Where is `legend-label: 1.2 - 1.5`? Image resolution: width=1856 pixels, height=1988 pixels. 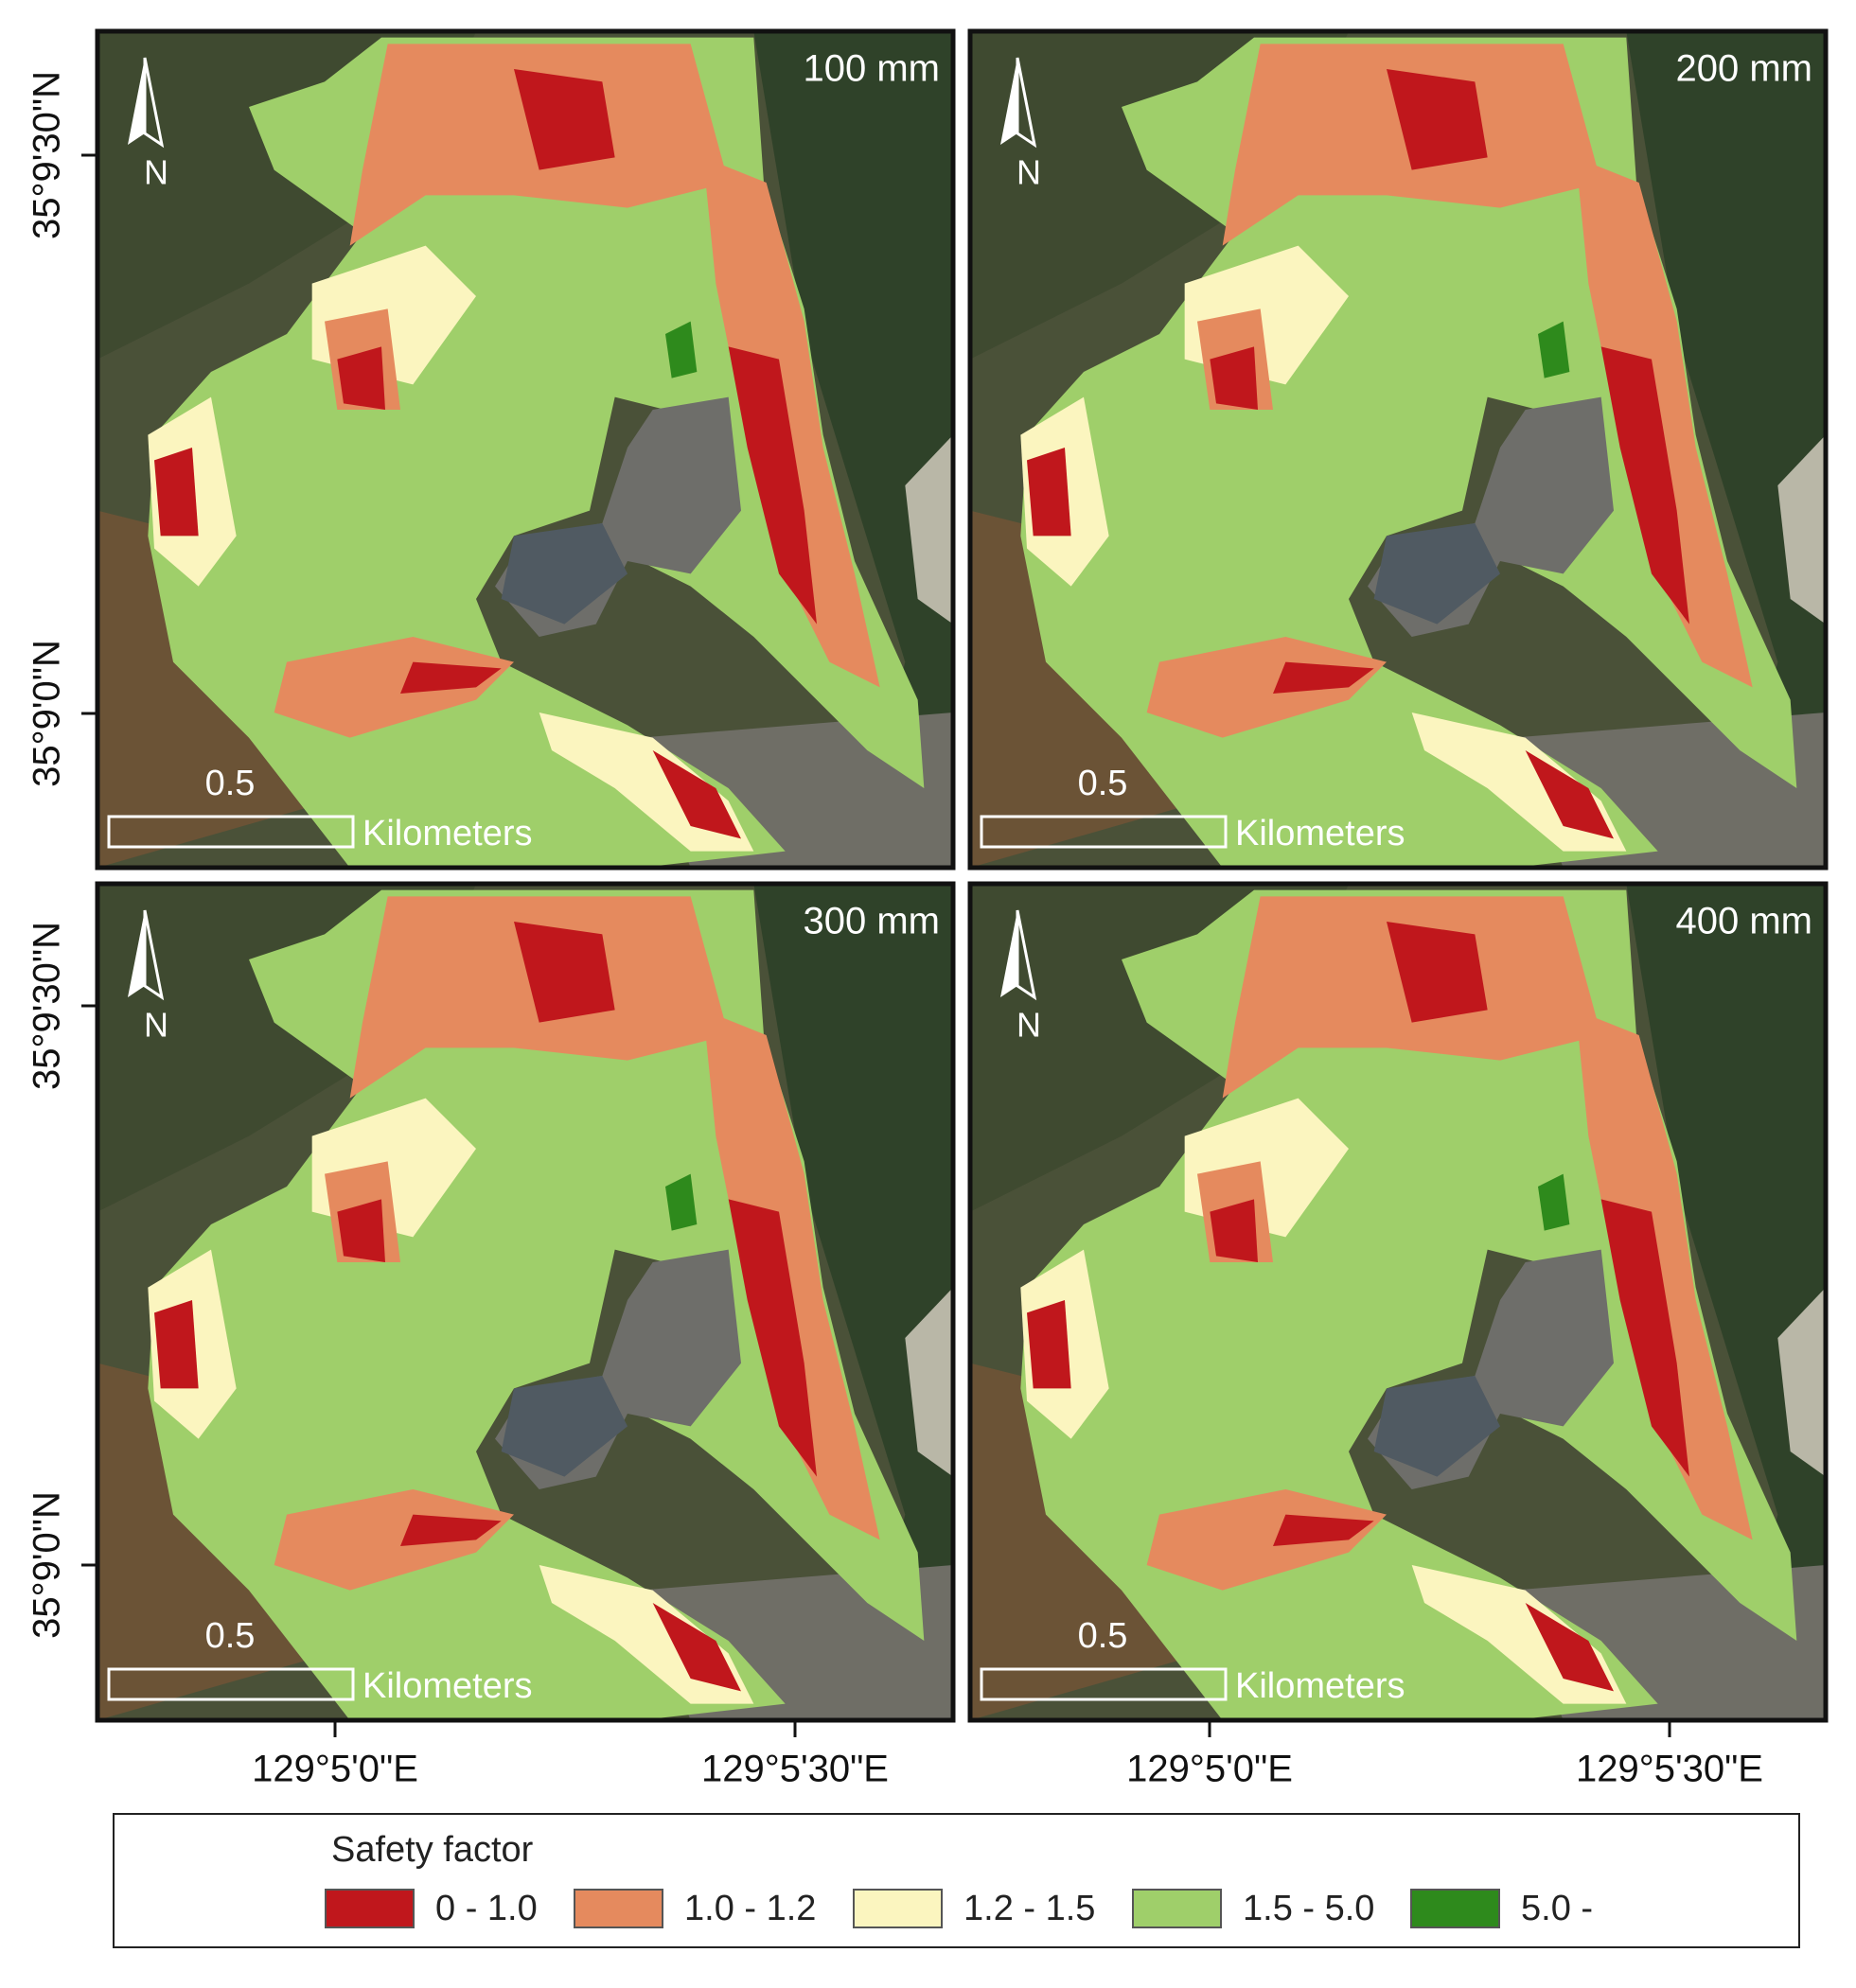 legend-label: 1.2 - 1.5 is located at coordinates (1029, 1908).